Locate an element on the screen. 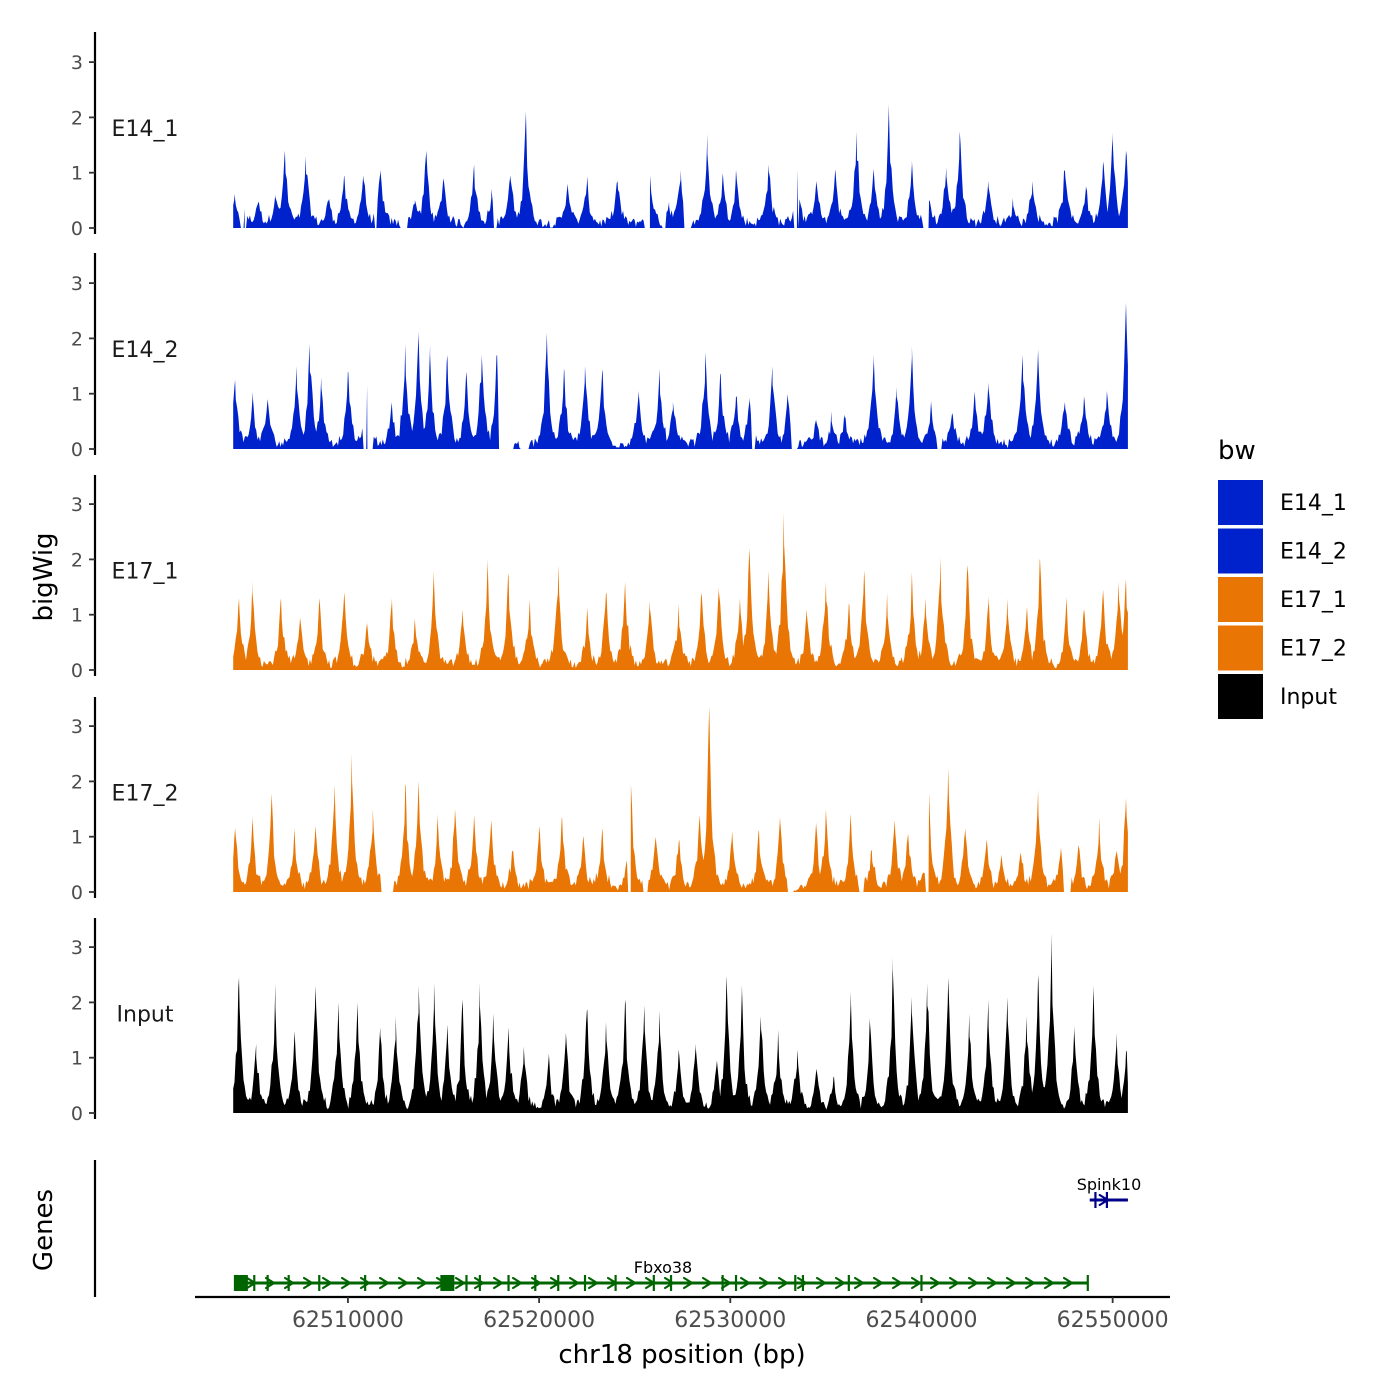 This screenshot has width=1400, height=1400. gene-track: Fbxo38 Spink10 is located at coordinates (617, 1228).